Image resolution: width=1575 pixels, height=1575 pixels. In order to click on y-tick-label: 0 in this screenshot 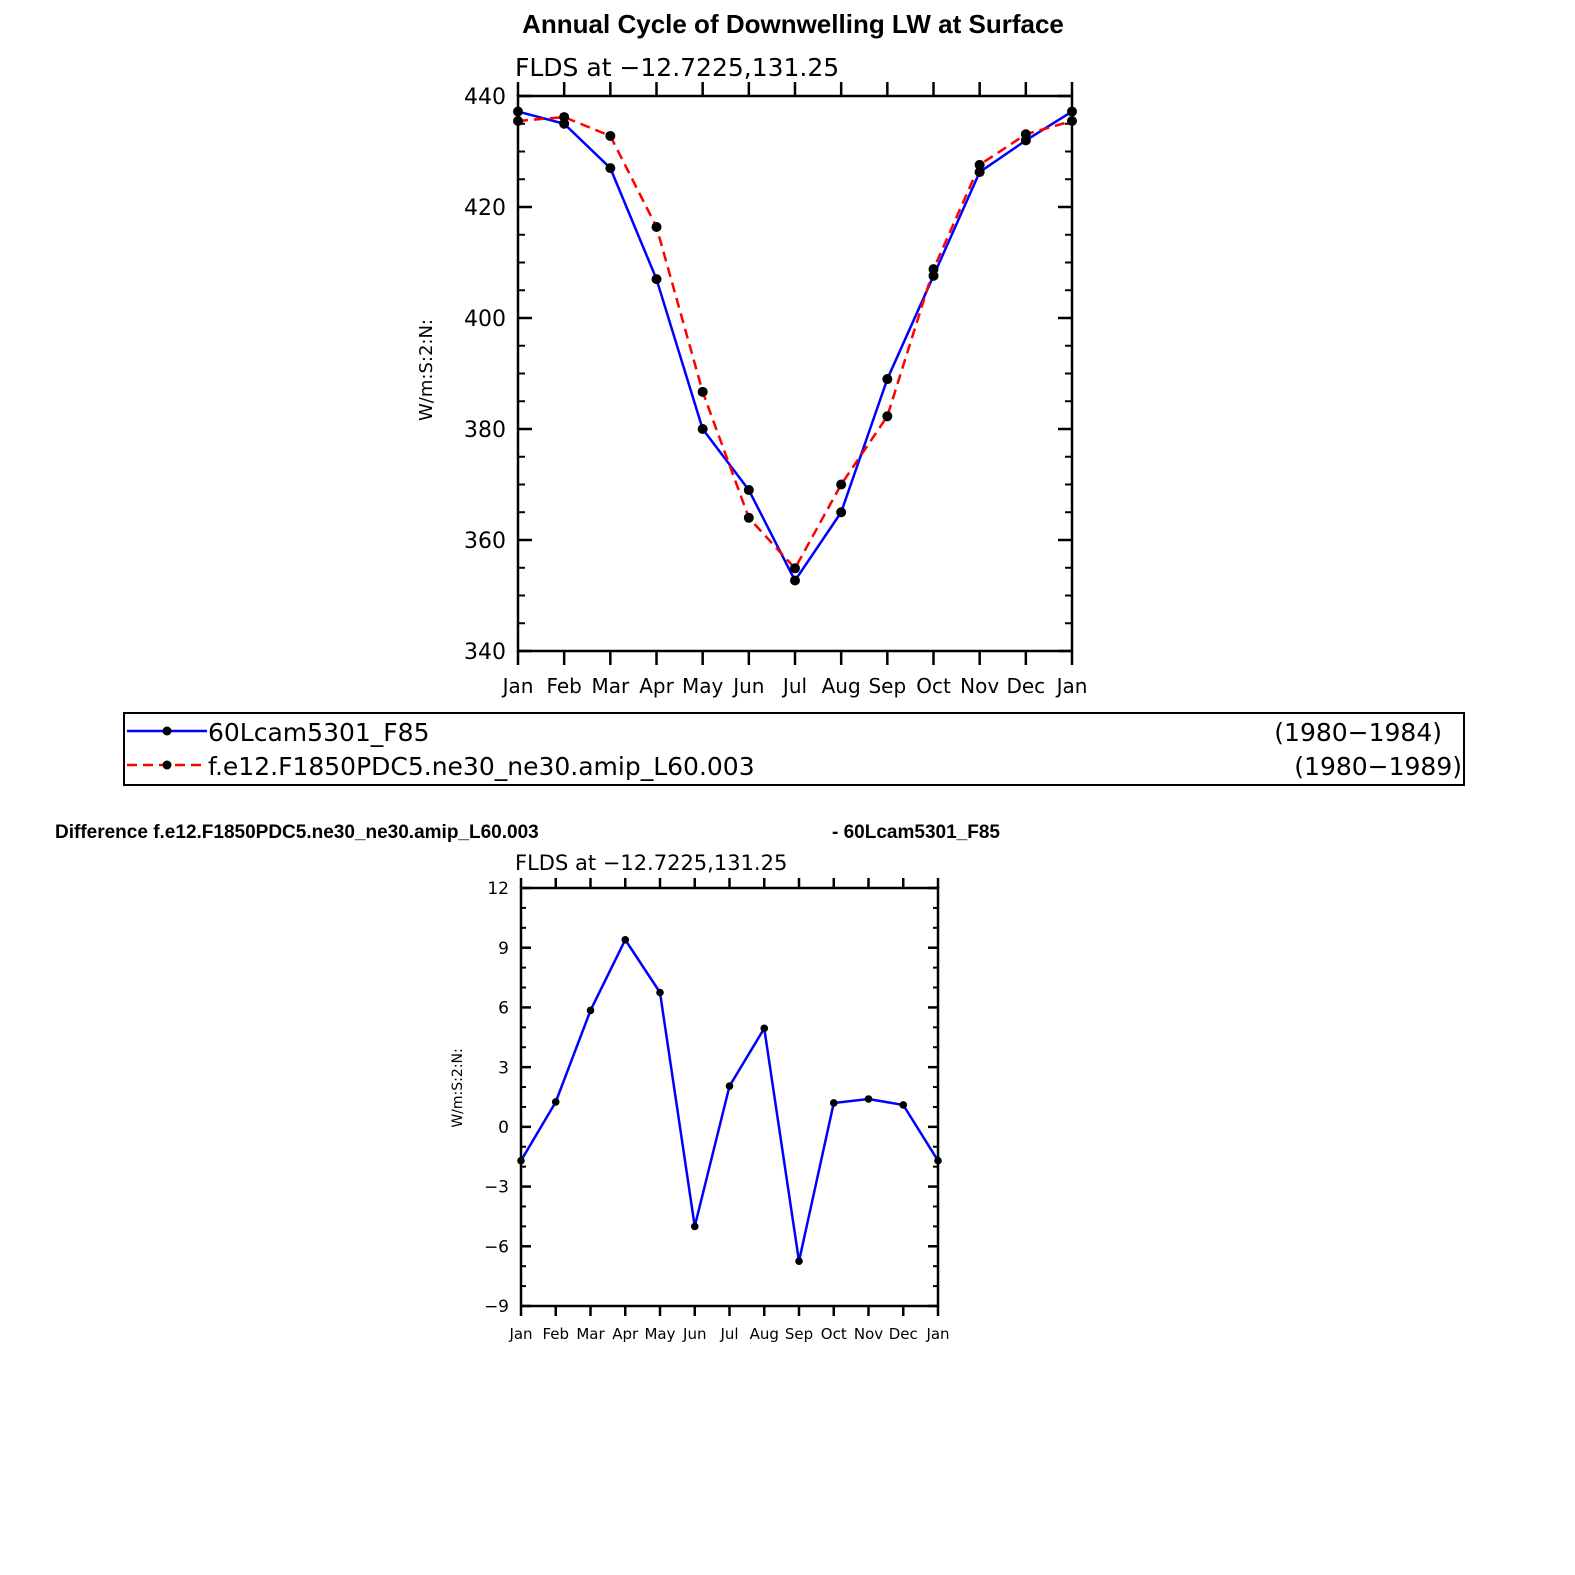, I will do `click(503, 1128)`.